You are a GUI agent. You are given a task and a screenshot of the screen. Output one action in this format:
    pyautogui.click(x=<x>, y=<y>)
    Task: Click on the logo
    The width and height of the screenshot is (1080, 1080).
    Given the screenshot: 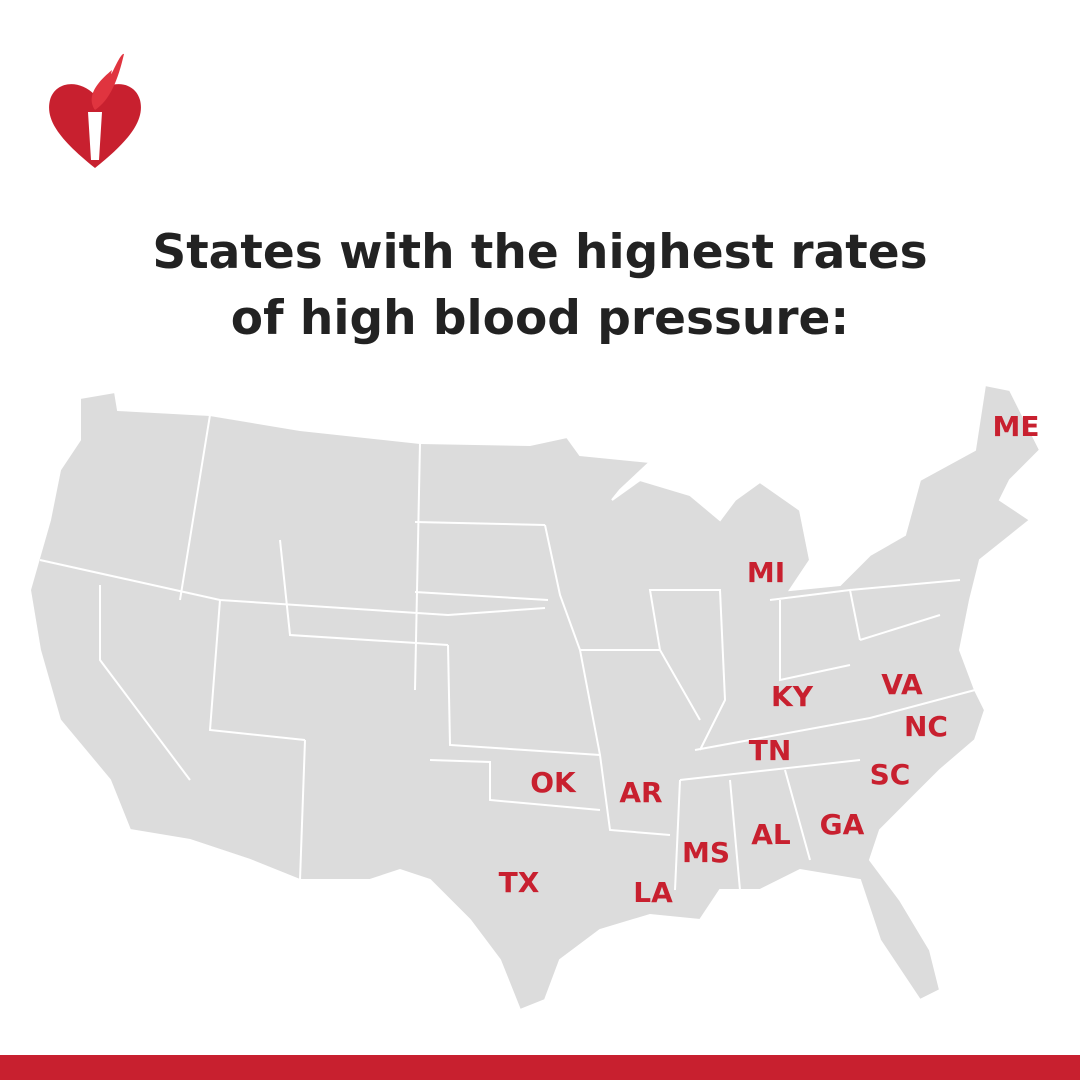 What is the action you would take?
    pyautogui.click(x=95, y=110)
    